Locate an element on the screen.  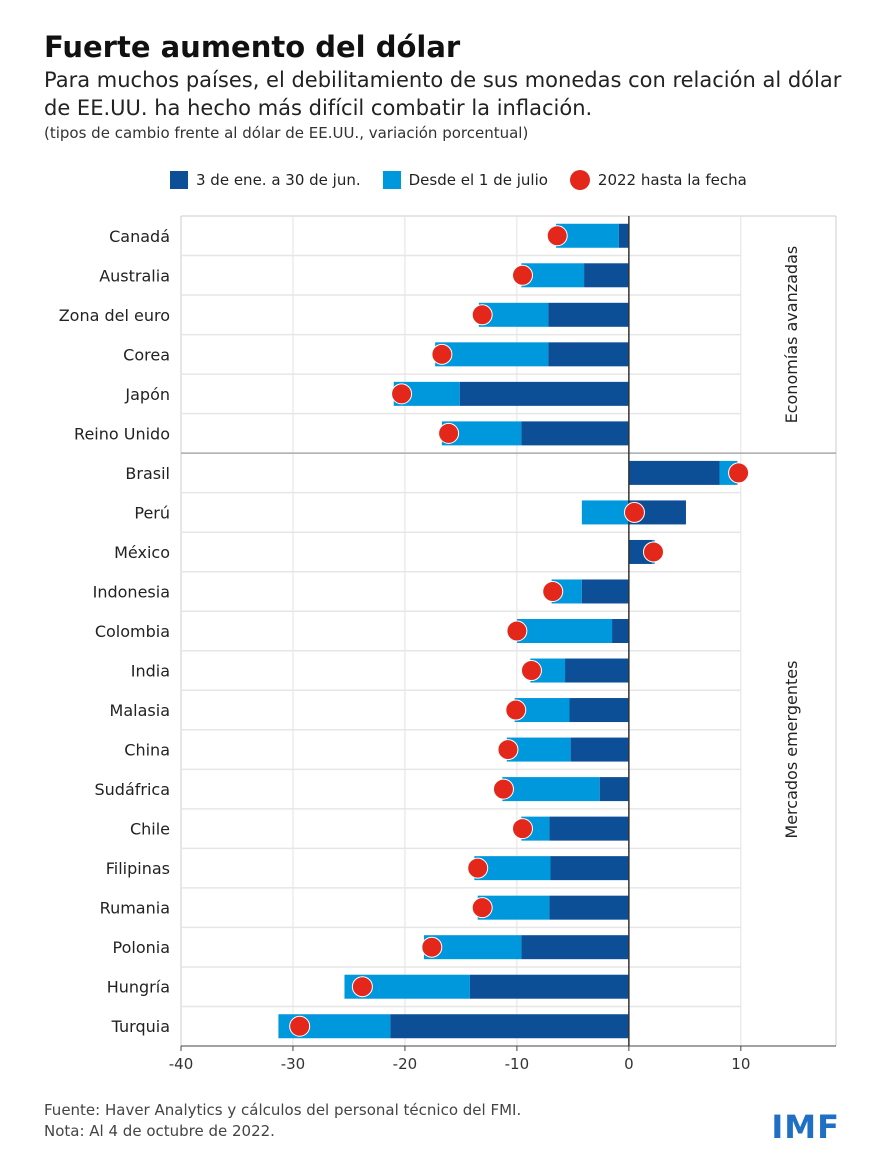
category-label: Brasil is located at coordinates (147, 473).